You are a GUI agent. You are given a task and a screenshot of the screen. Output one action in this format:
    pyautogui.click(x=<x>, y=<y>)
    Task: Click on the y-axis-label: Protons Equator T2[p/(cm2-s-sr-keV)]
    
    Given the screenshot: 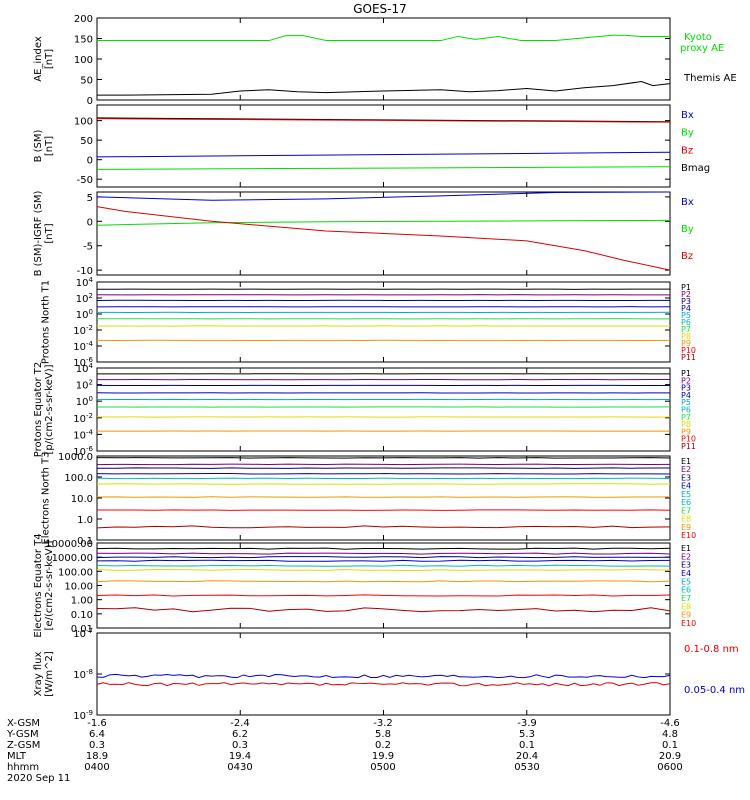 What is the action you would take?
    pyautogui.click(x=44, y=410)
    